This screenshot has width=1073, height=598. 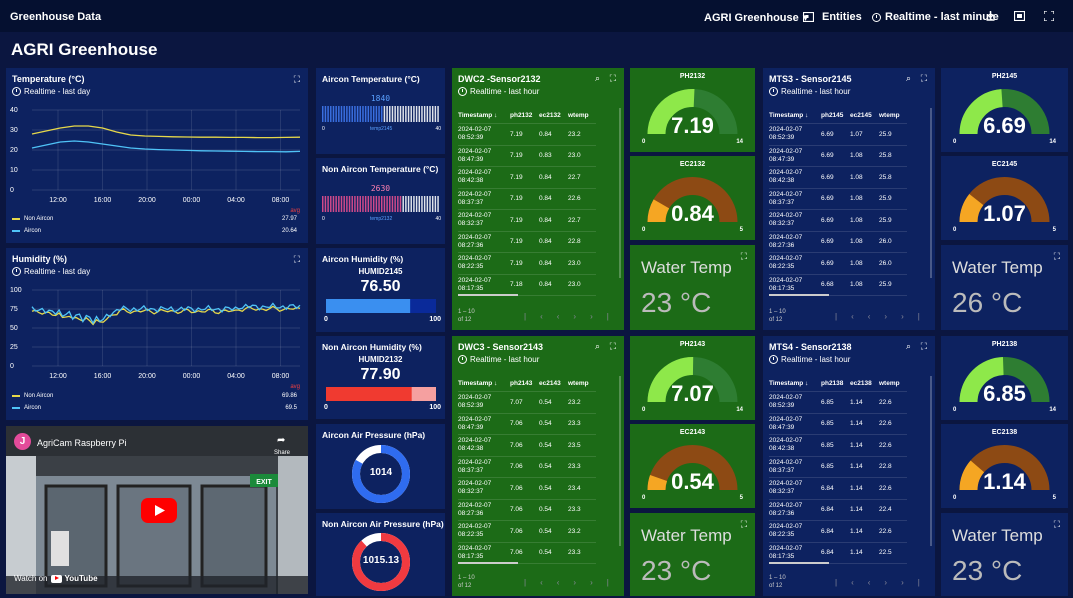 What do you see at coordinates (527, 264) in the screenshot?
I see `table-row: 2024-02-07 08:22:35 7.19 0.84 23.0` at bounding box center [527, 264].